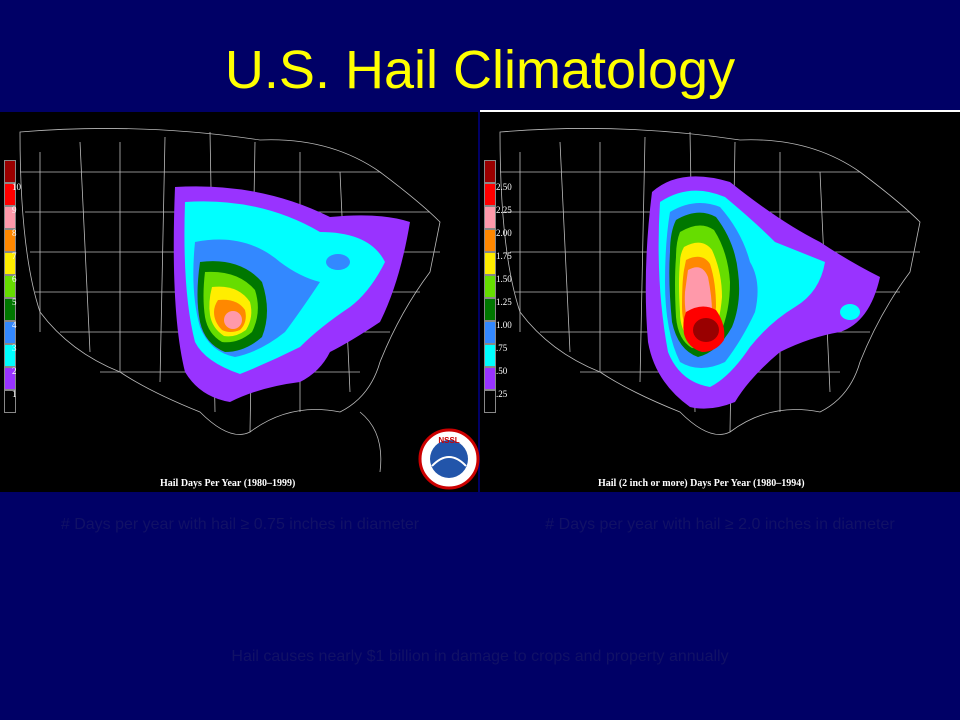 This screenshot has width=960, height=720. What do you see at coordinates (502, 348) in the screenshot?
I see `legend-tick: .75` at bounding box center [502, 348].